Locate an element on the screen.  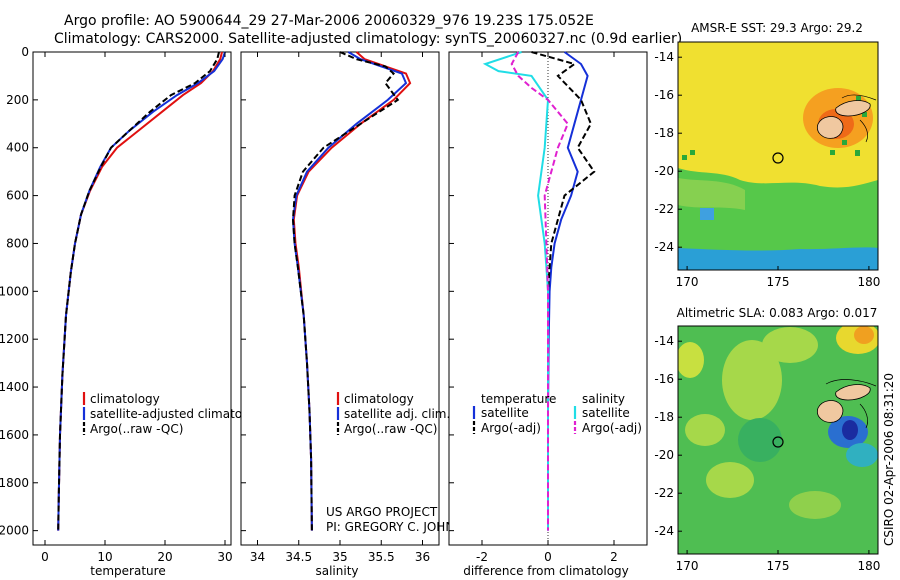
sst-map-title: AMSR-E SST: 29.3 Argo: 29.2 is located at coordinates (777, 28).